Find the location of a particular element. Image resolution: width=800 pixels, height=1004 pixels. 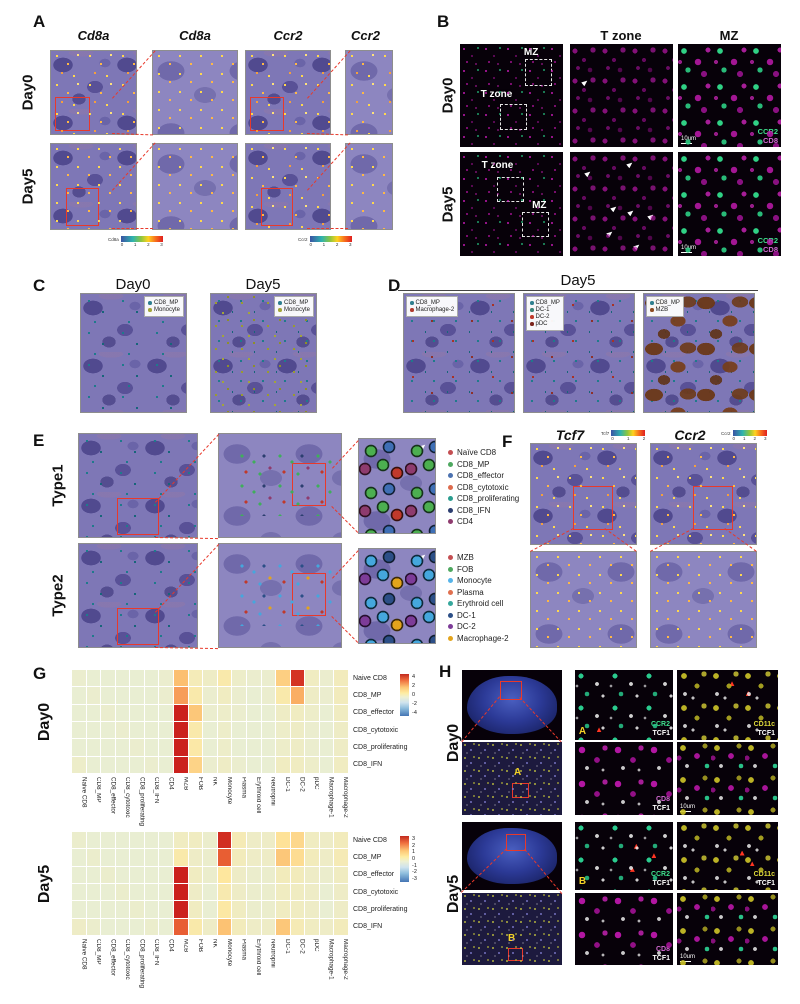

tcf7-colorbar: Tcf7 0 1 2 is located at coordinates (623, 435).